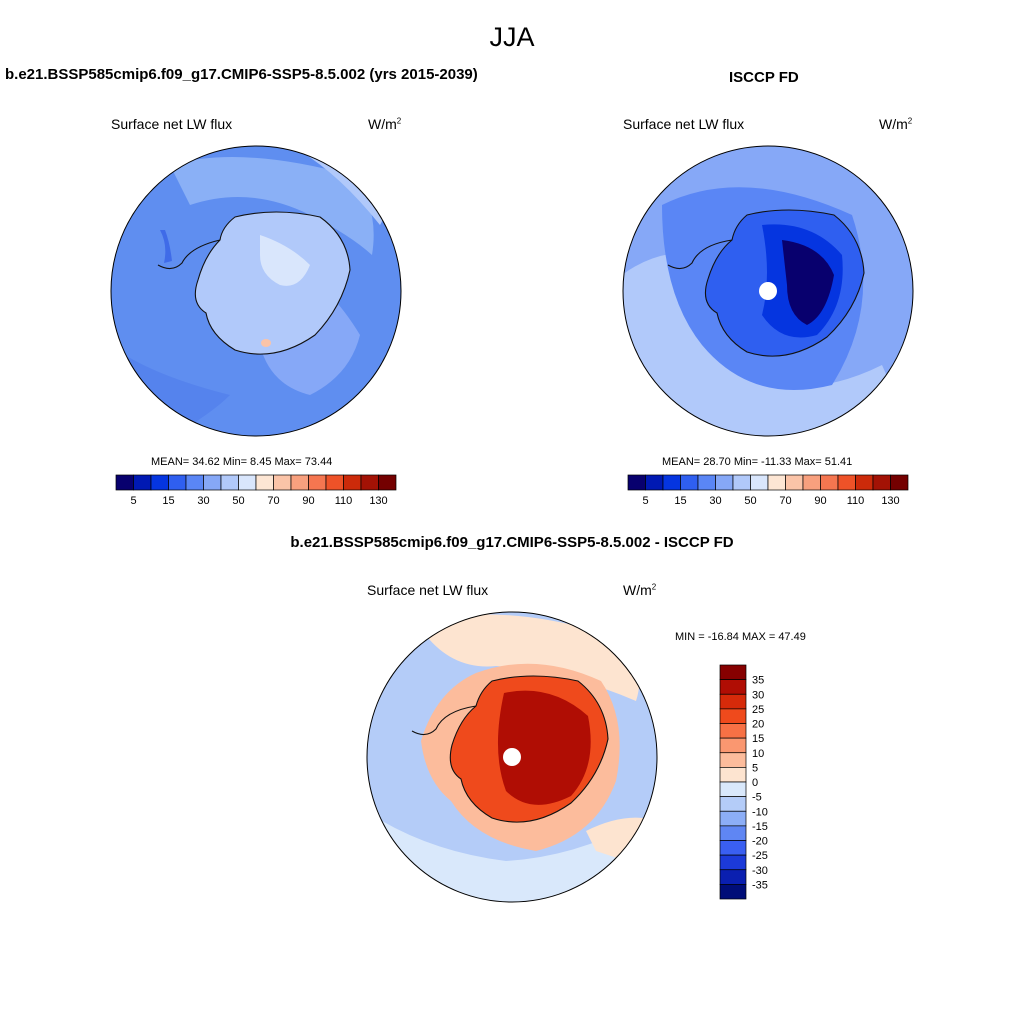  Describe the element at coordinates (680, 501) in the screenshot. I see `obs-colorbar-tick-label: 15` at that location.